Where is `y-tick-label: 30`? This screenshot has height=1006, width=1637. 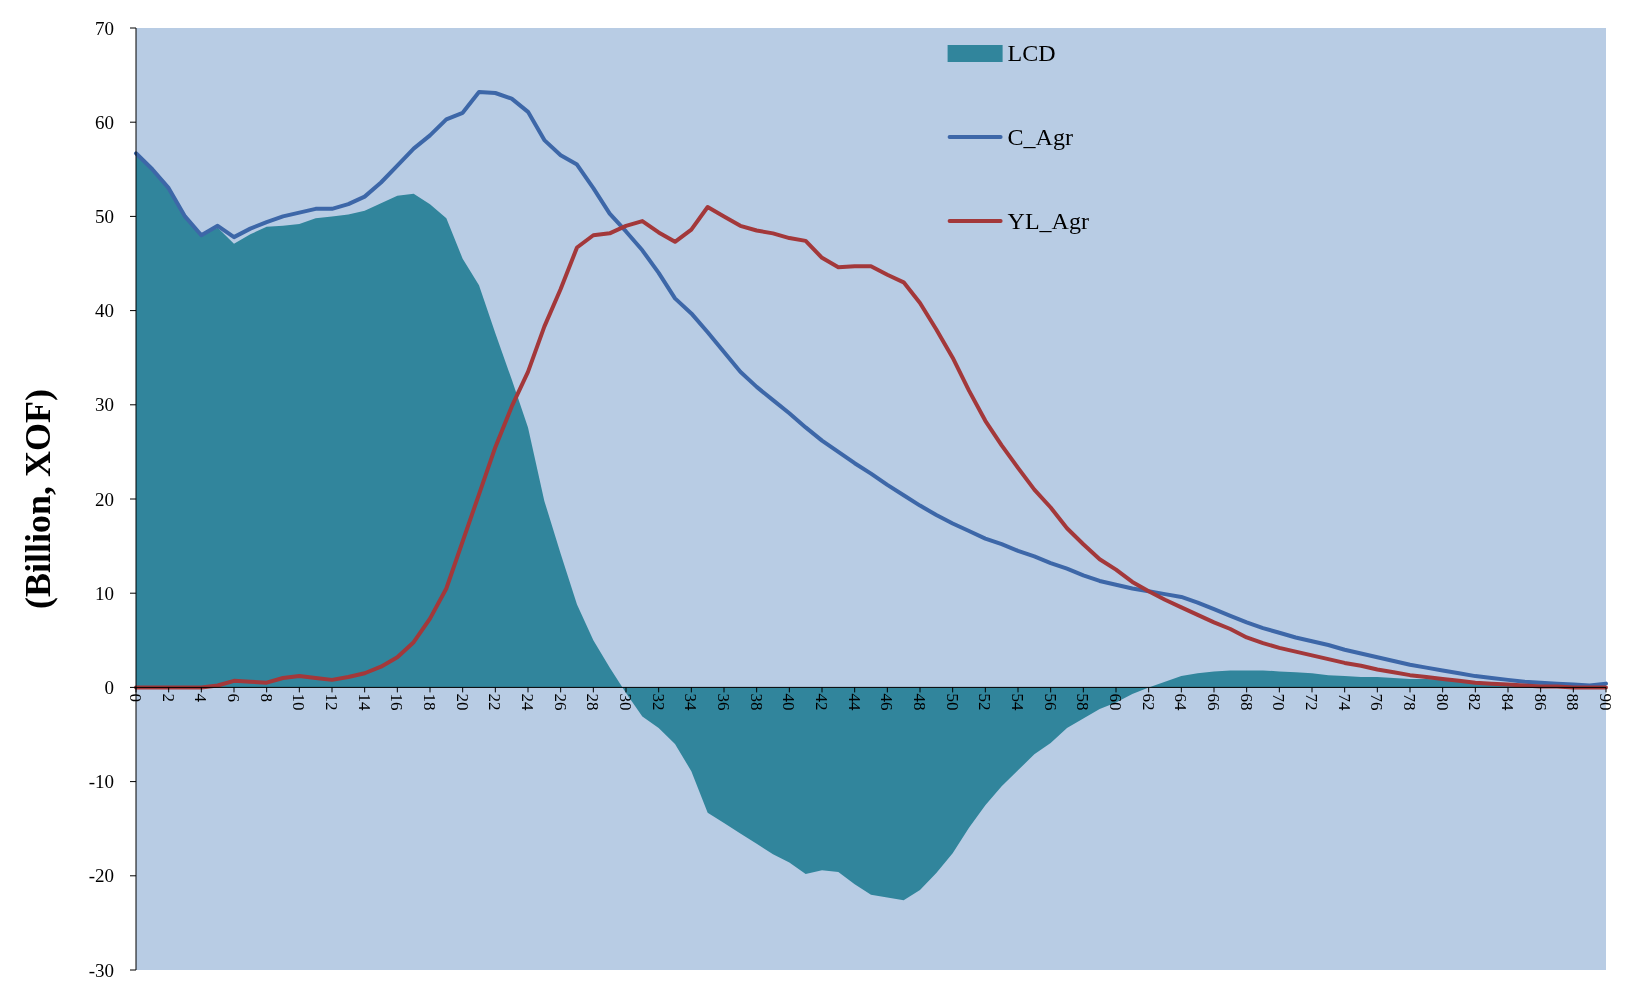
y-tick-label: 30 is located at coordinates (104, 405).